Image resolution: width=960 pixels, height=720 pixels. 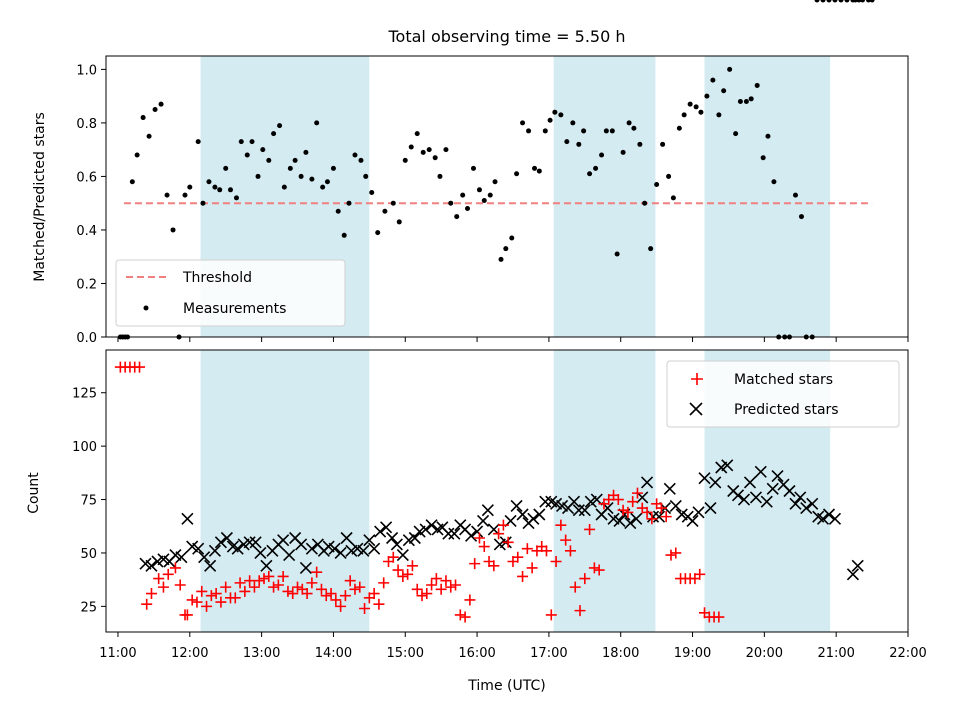 I want to click on x-tick-label: 22:00, so click(x=907, y=653).